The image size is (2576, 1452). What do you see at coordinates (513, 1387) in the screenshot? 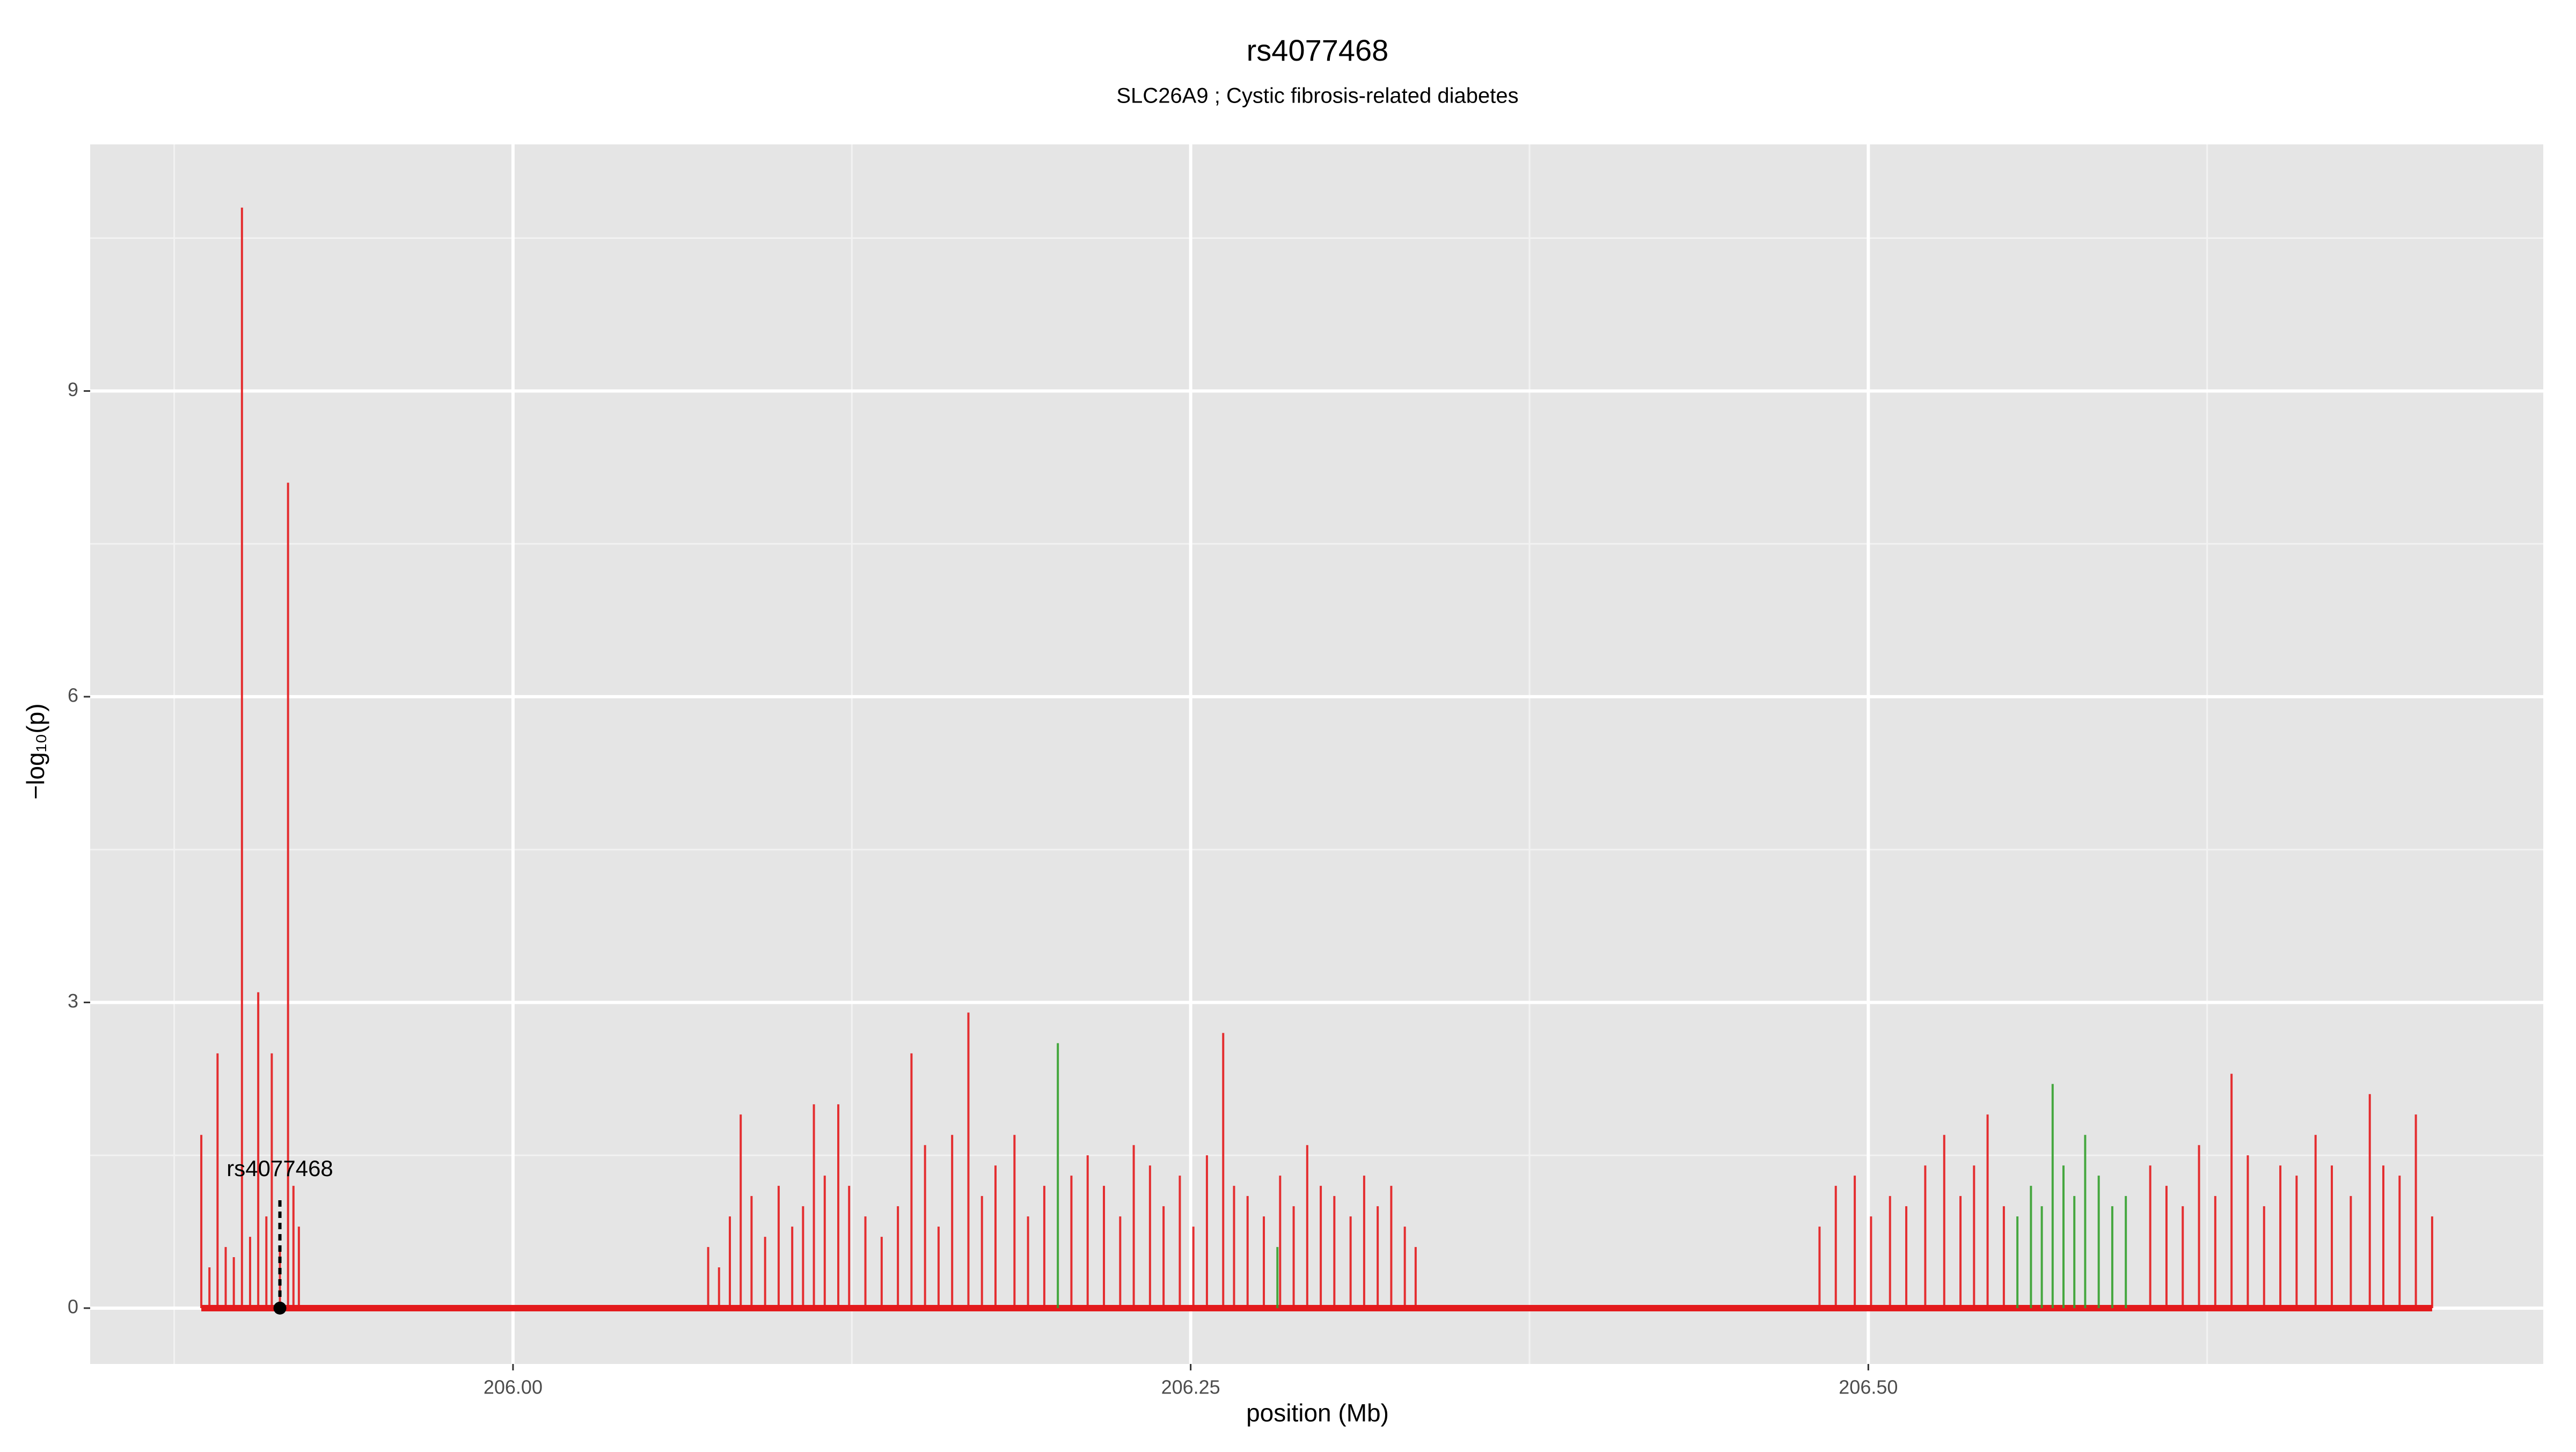
I see `x-tick-label: 206.00` at bounding box center [513, 1387].